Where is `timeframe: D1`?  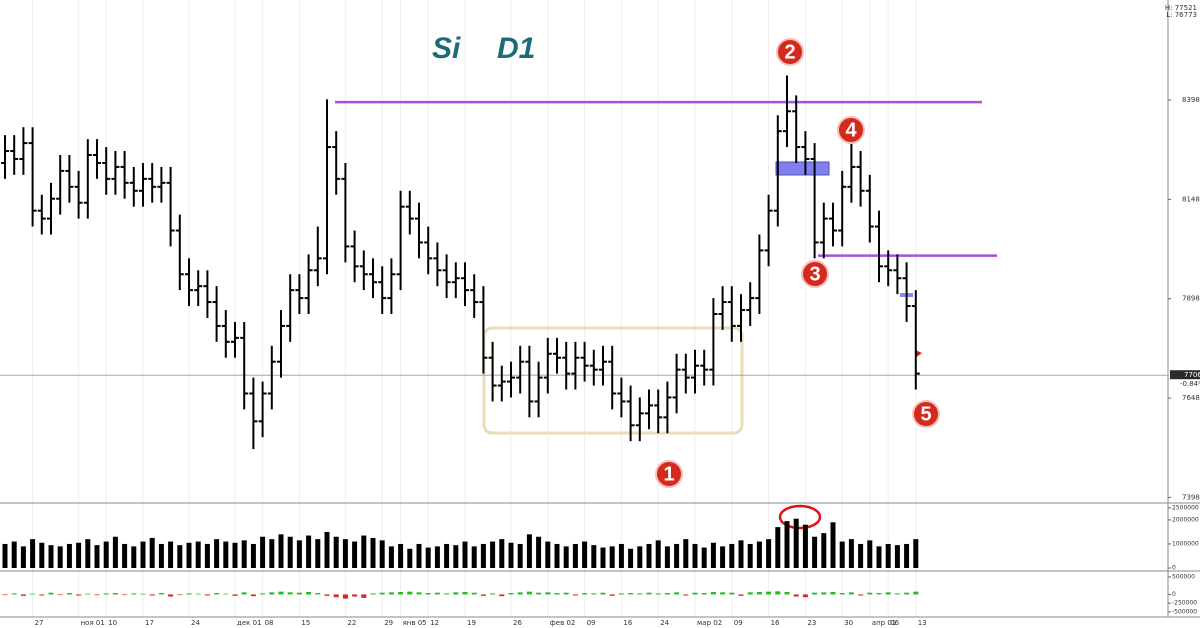
timeframe: D1 is located at coordinates (516, 48).